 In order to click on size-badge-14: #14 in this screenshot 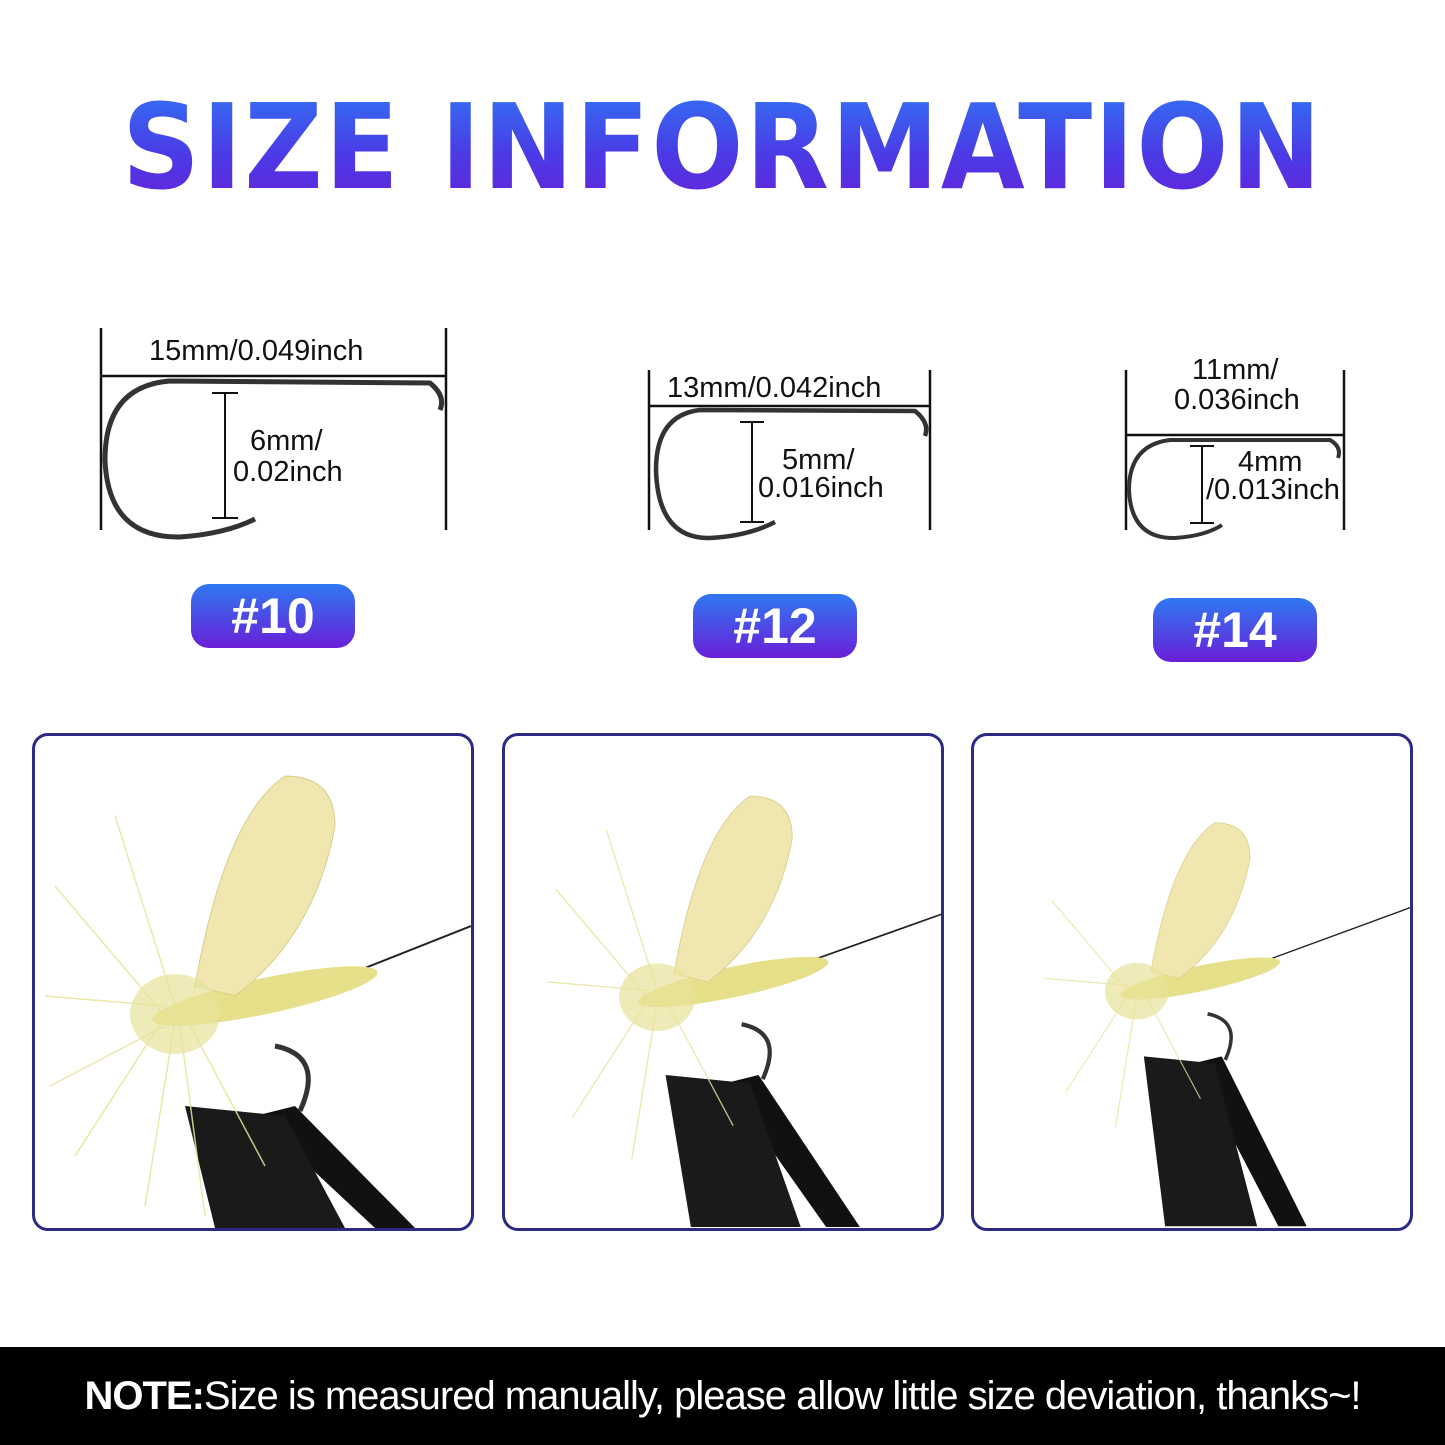, I will do `click(1235, 630)`.